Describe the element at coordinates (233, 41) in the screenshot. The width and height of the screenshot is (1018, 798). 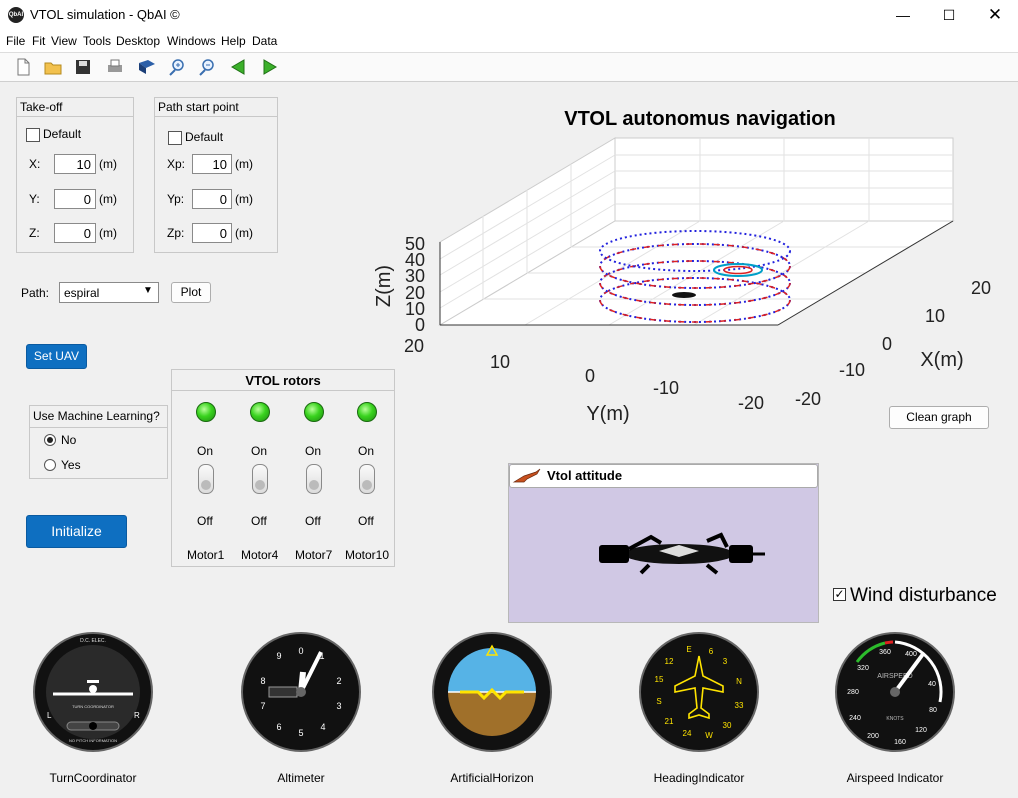
I see `menu-help: Help` at that location.